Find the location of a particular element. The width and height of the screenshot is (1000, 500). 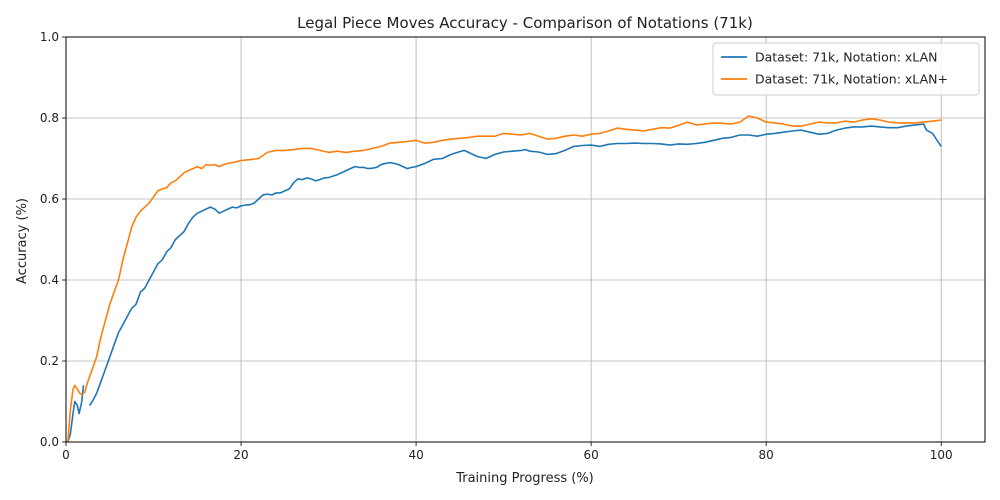

y-axis-ticks: 0.0 0.2 0.4 0.6 0.8 1.0 is located at coordinates (53, 239).